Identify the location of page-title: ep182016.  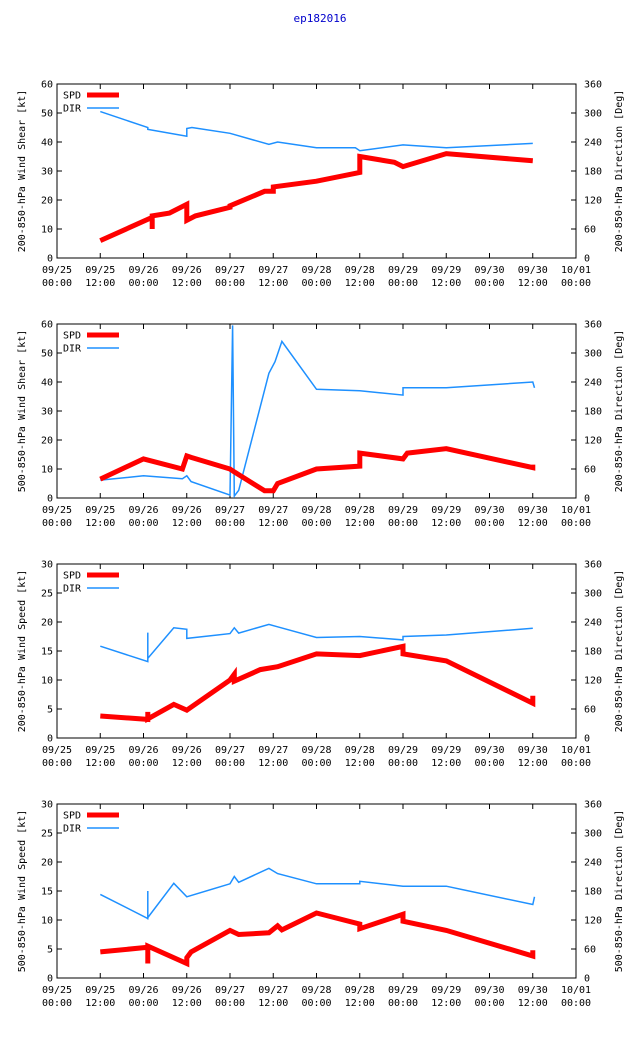
(320, 18).